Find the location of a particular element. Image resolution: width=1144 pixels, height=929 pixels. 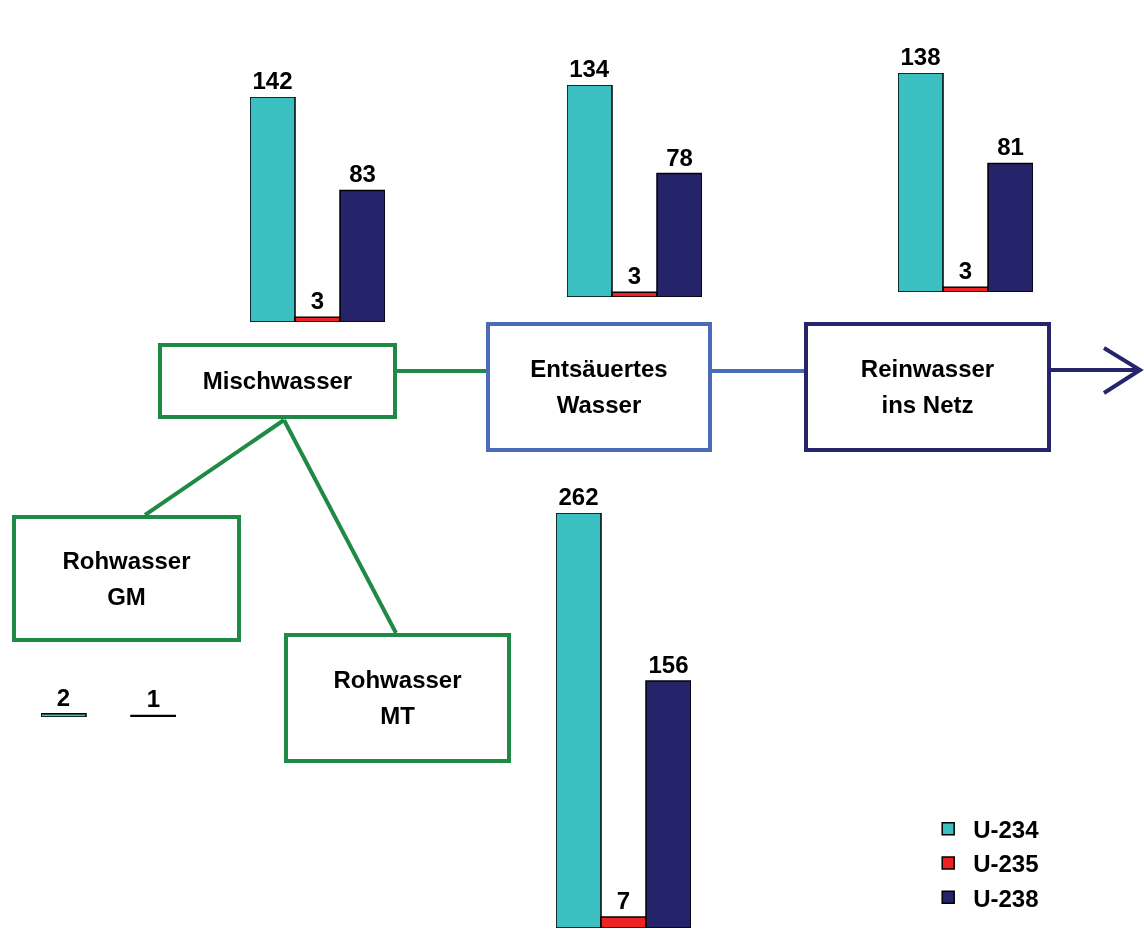

legend-label: U-235 is located at coordinates (1006, 864).